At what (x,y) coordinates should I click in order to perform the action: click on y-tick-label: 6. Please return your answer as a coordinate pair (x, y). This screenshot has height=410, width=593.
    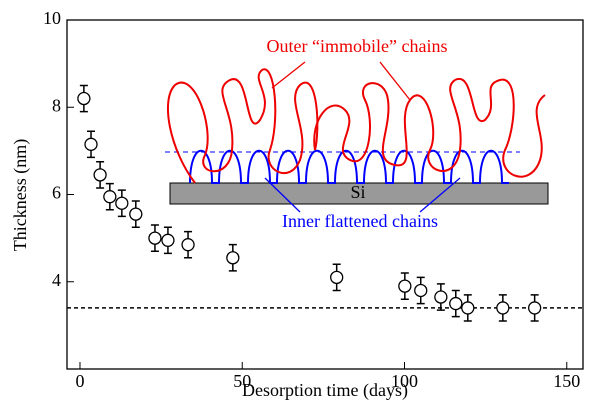
    Looking at the image, I should click on (56, 193).